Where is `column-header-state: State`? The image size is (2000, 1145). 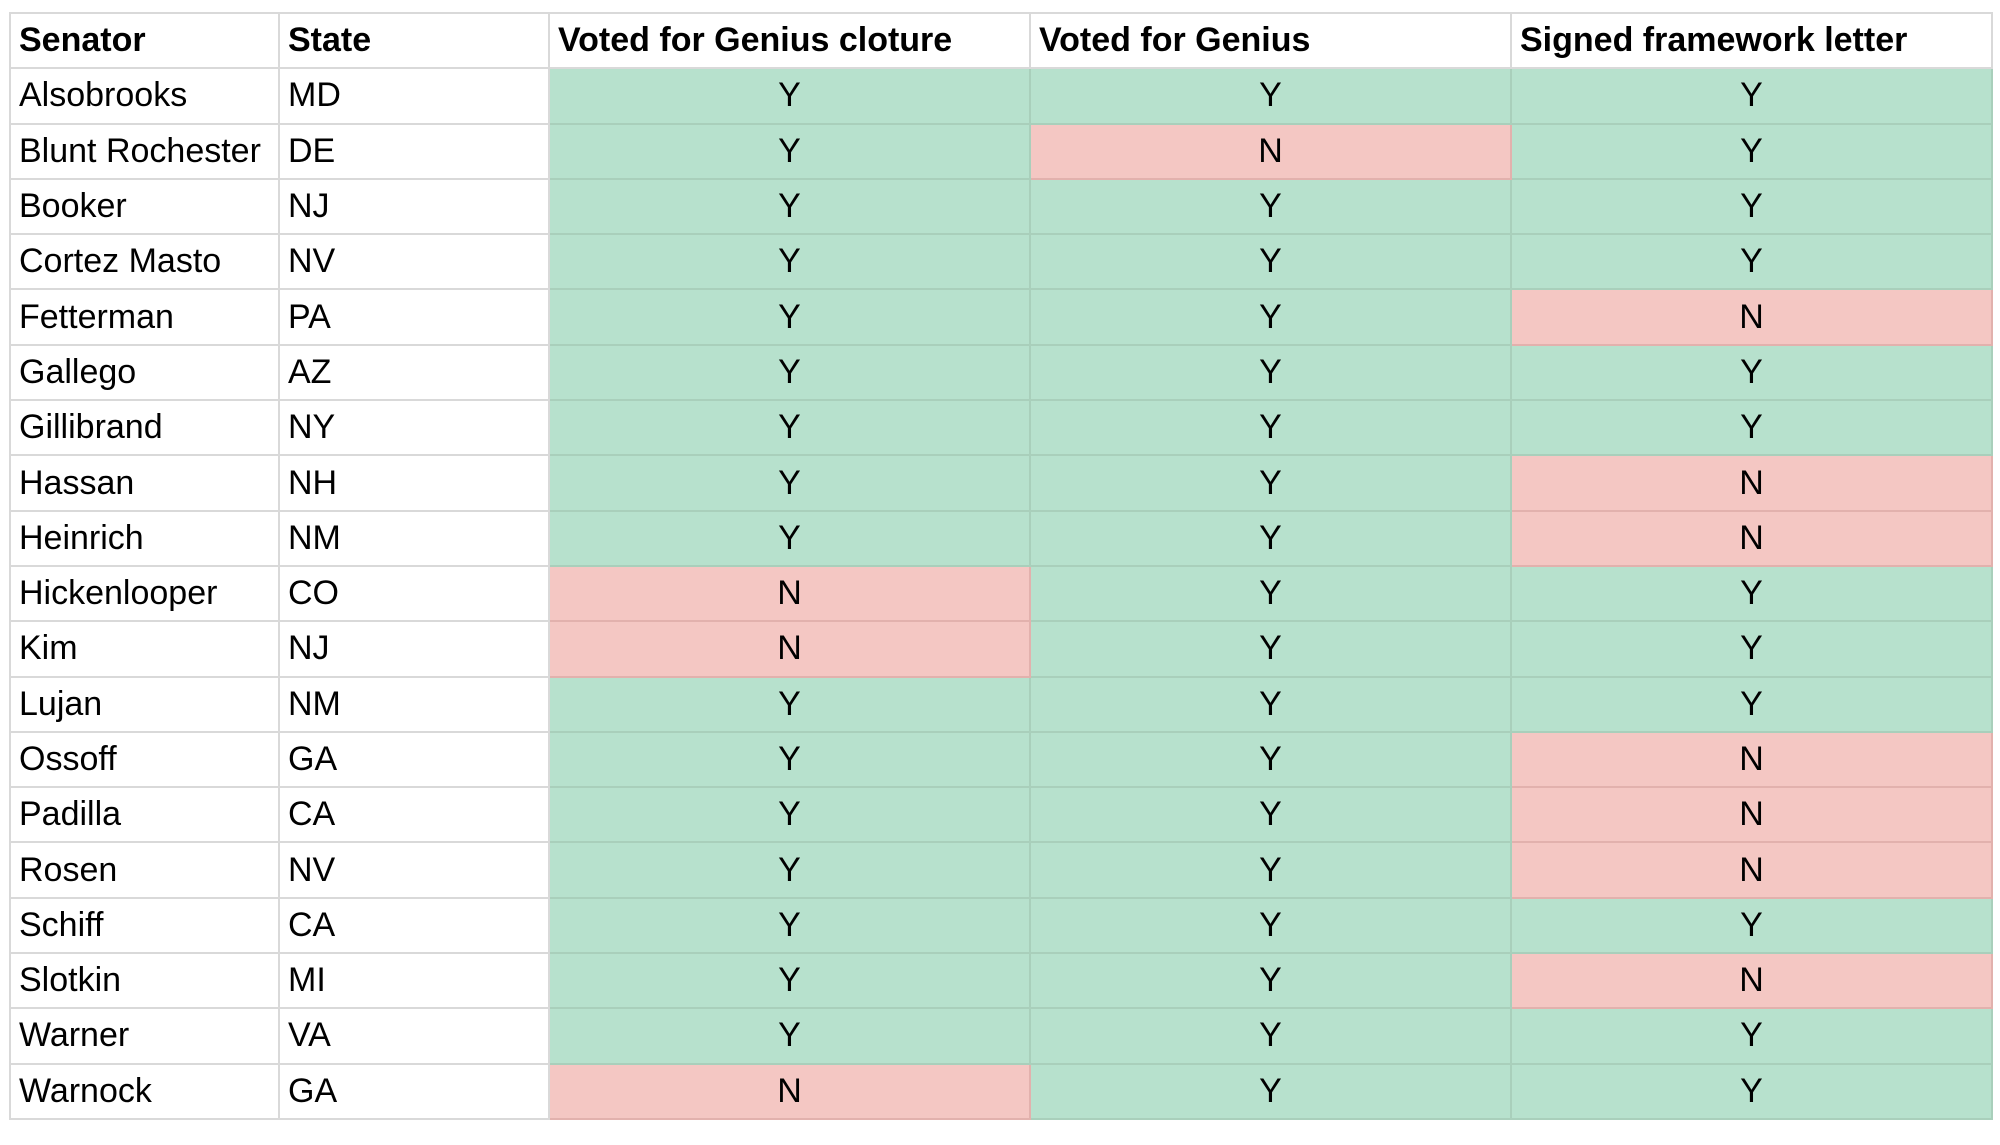
column-header-state: State is located at coordinates (414, 40).